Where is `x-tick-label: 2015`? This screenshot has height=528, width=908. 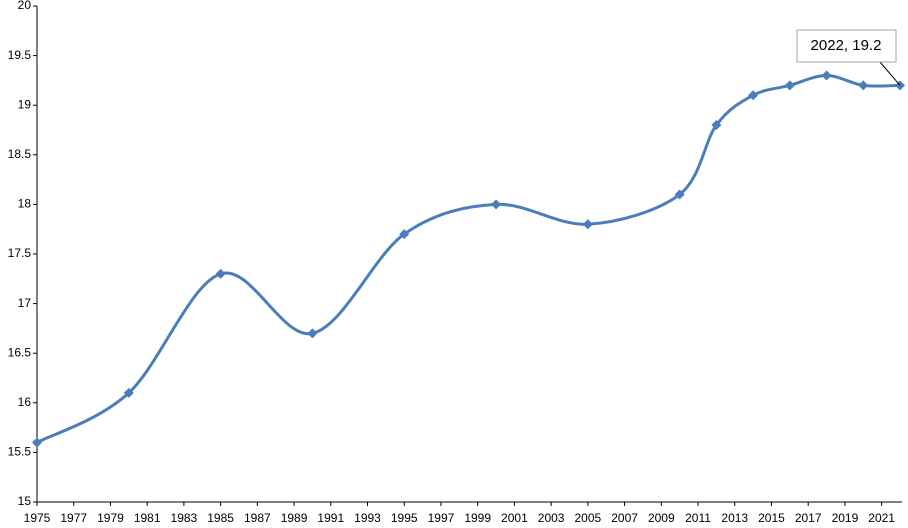
x-tick-label: 2015 is located at coordinates (771, 518).